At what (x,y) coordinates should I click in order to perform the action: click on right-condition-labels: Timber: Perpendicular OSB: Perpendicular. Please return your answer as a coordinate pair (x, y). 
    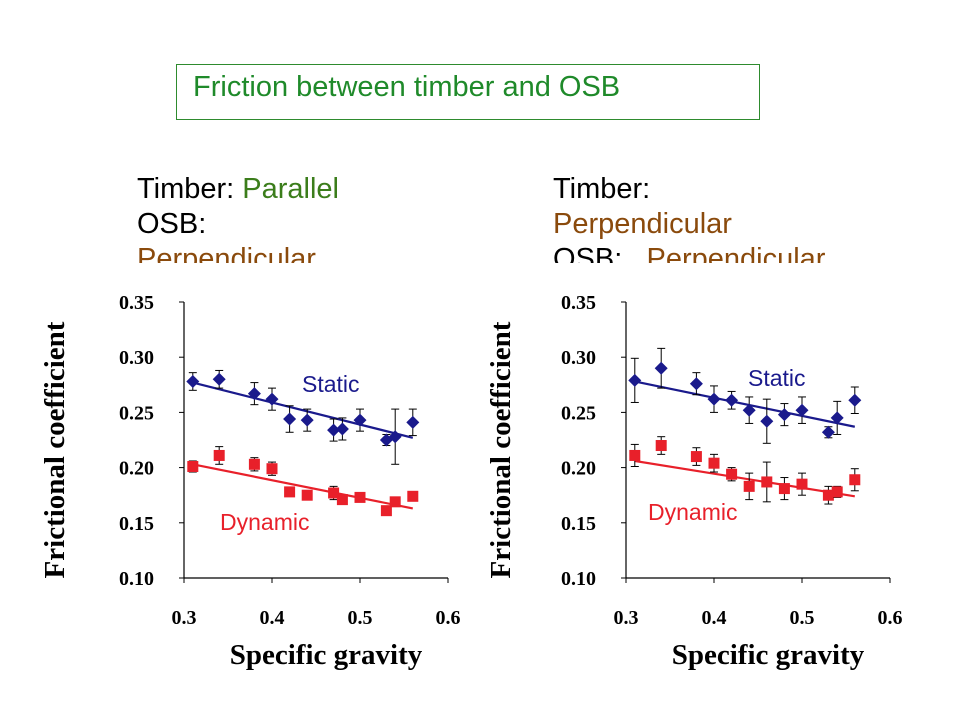
    Looking at the image, I should click on (689, 217).